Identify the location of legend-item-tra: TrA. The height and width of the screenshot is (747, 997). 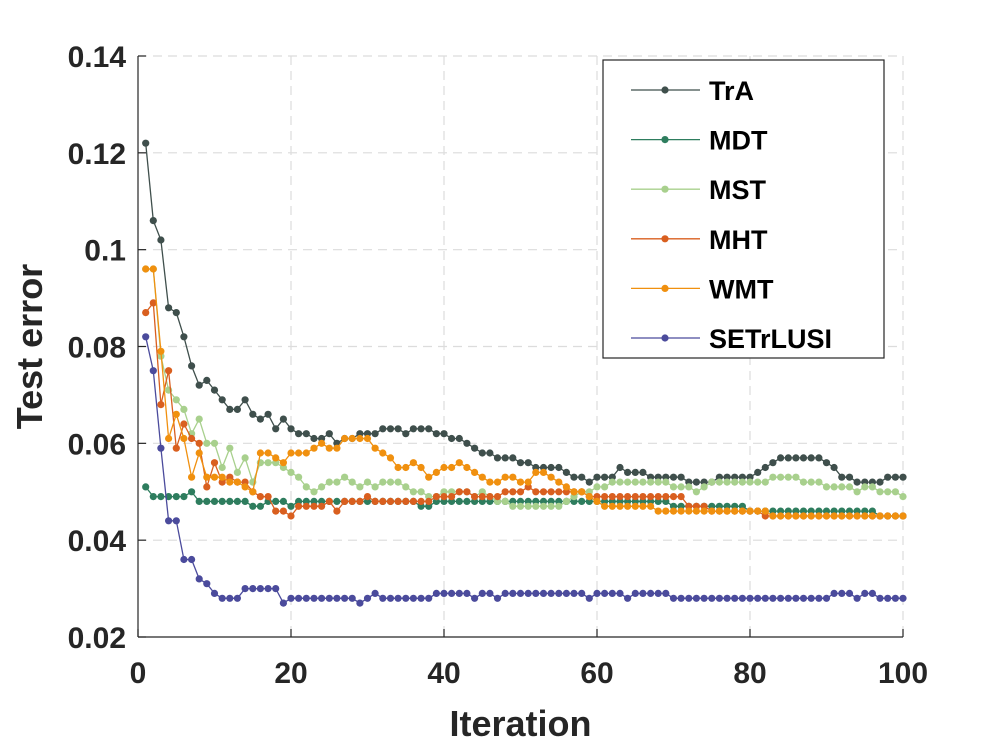
(692, 91).